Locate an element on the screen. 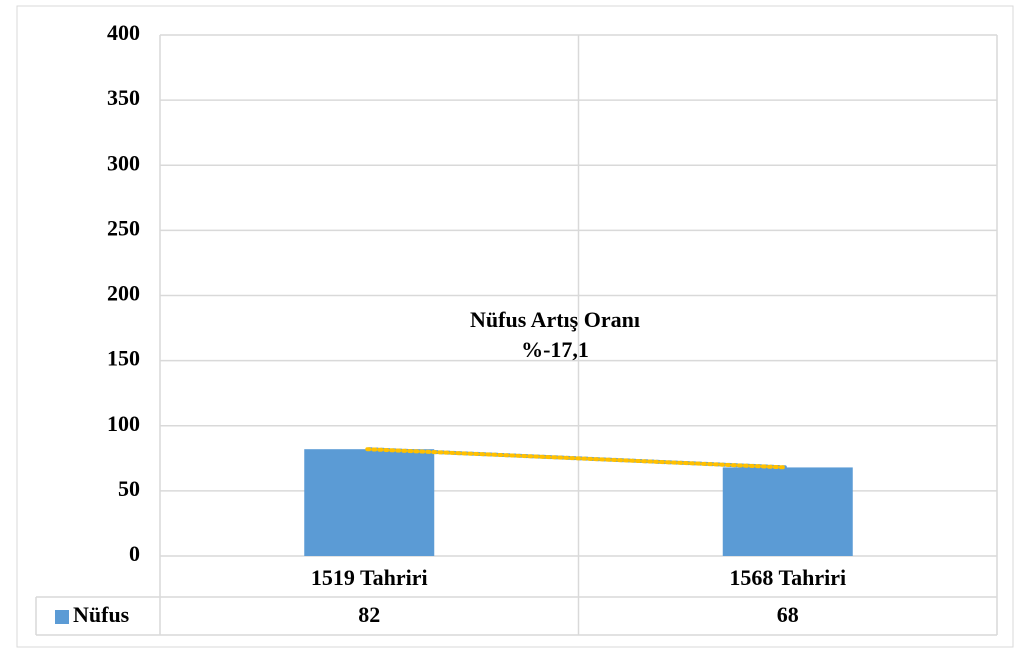 The image size is (1031, 651). legend-swatch is located at coordinates (62, 617).